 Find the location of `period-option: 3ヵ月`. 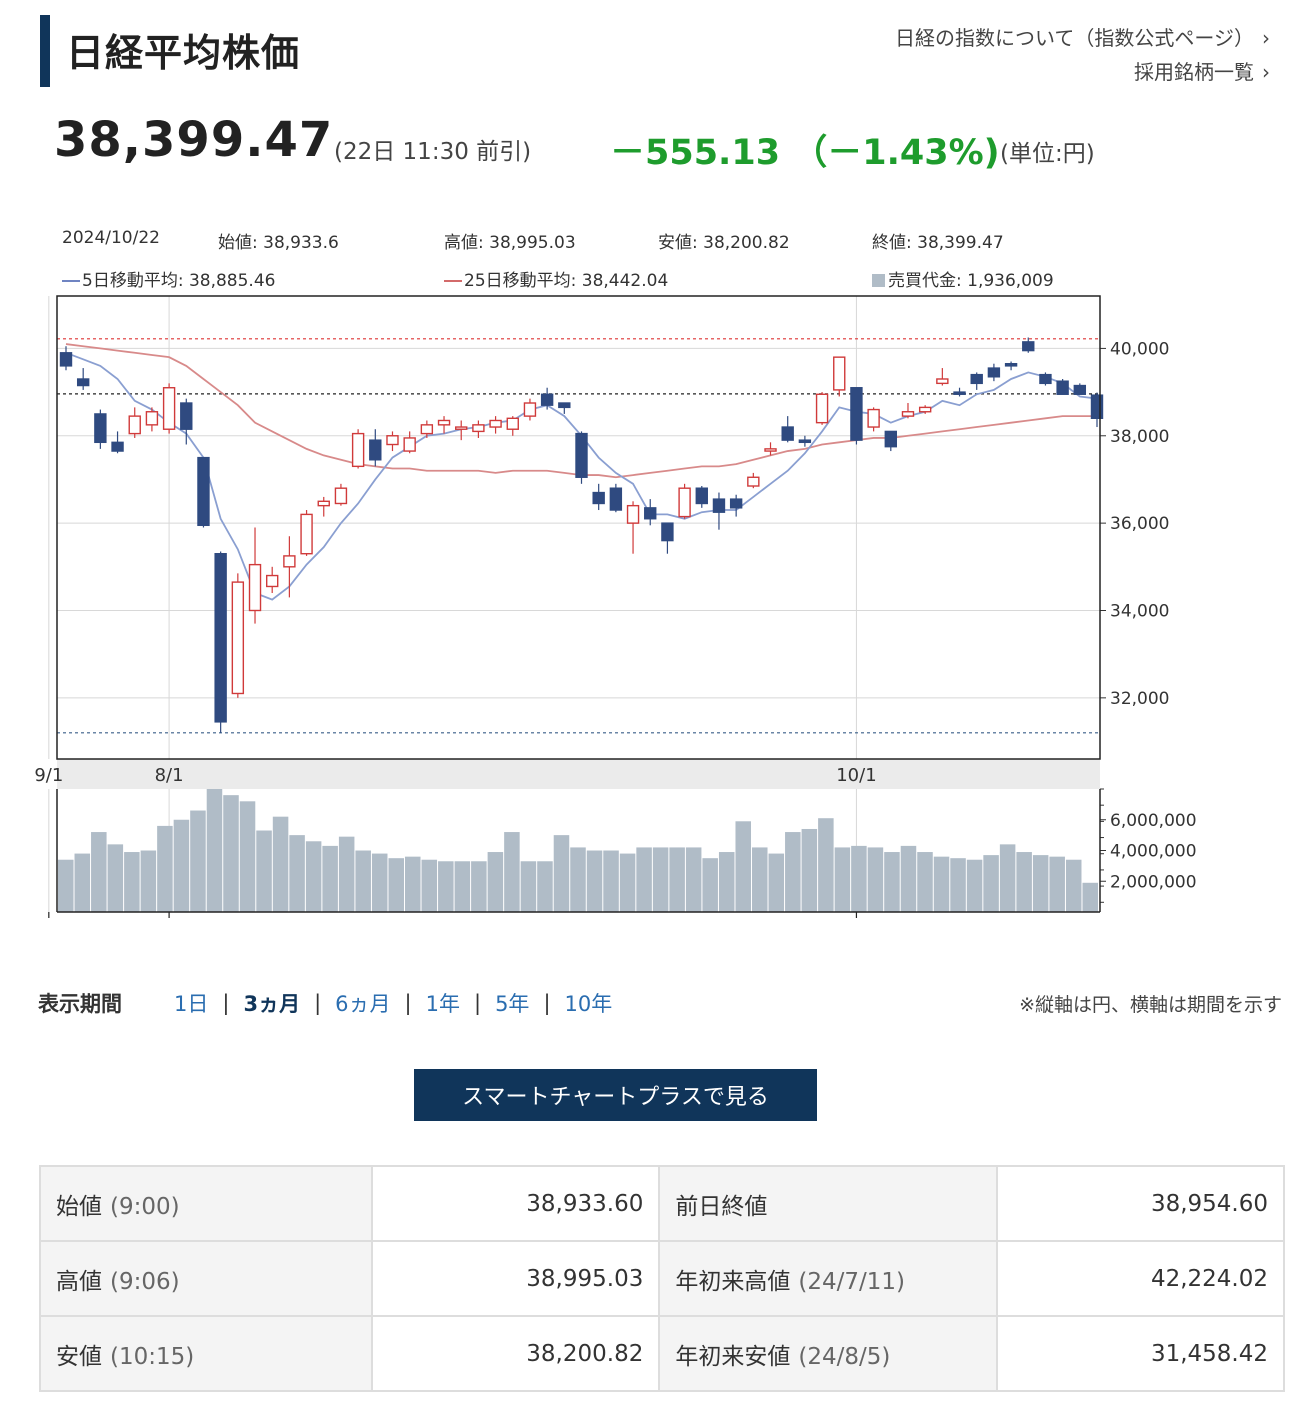

period-option: 3ヵ月 is located at coordinates (272, 1004).